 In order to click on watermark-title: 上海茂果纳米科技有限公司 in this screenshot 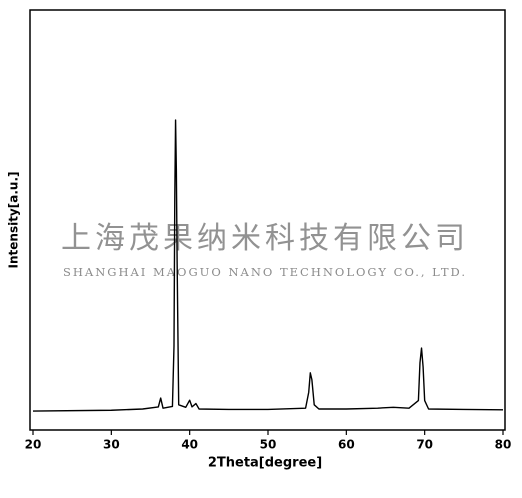, I will do `click(265, 238)`.